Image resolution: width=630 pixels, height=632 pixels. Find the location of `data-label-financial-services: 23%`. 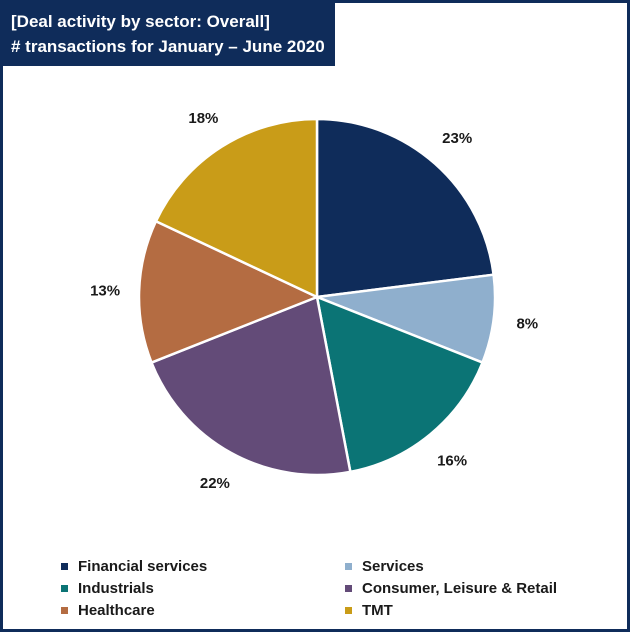

data-label-financial-services: 23% is located at coordinates (457, 138).